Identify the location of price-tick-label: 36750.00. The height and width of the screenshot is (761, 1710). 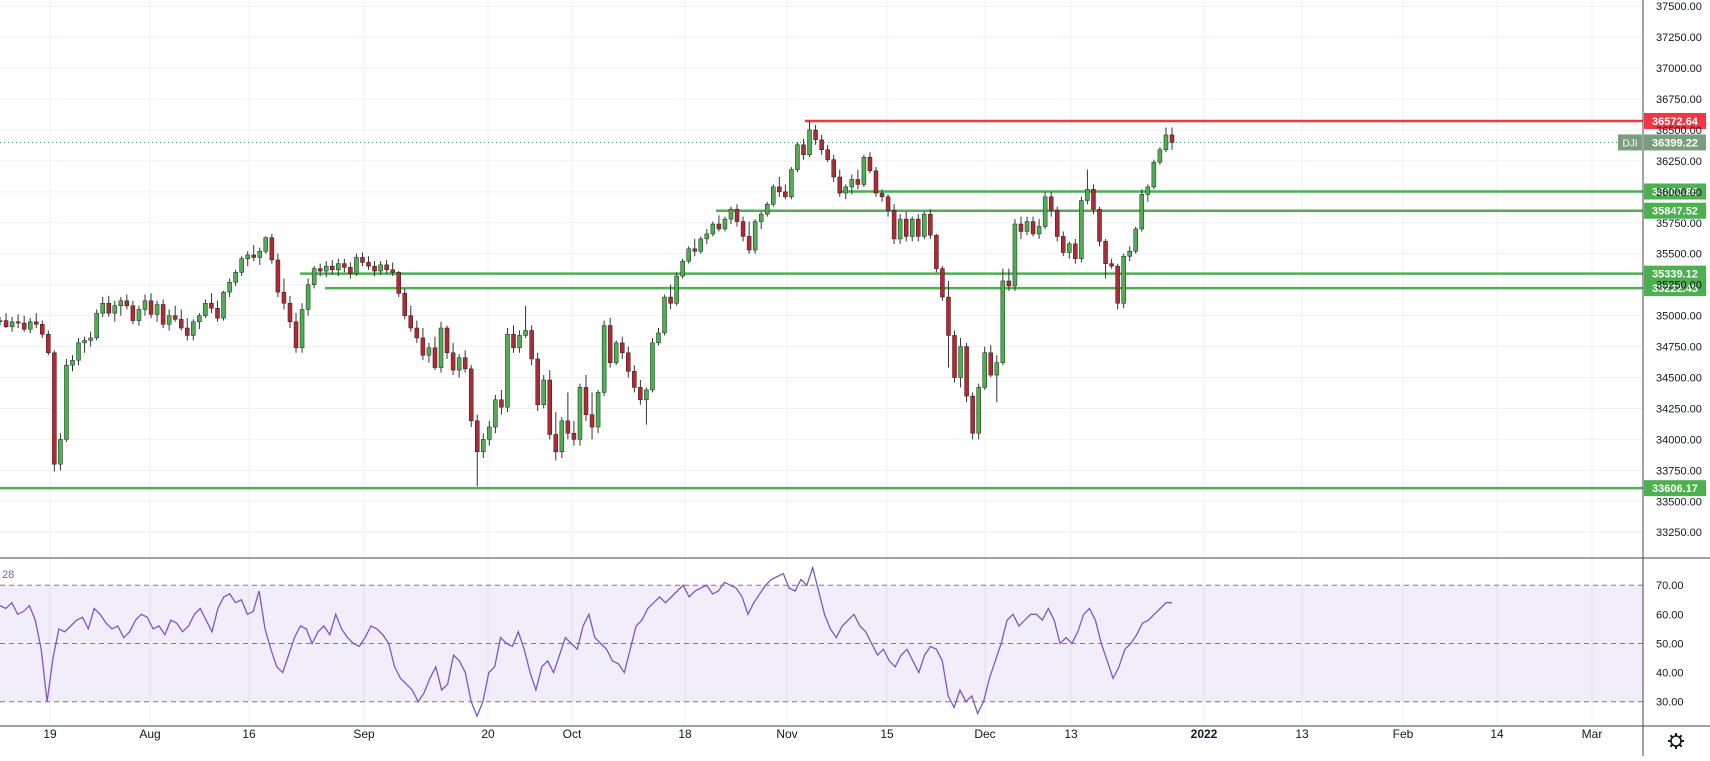
(1679, 100).